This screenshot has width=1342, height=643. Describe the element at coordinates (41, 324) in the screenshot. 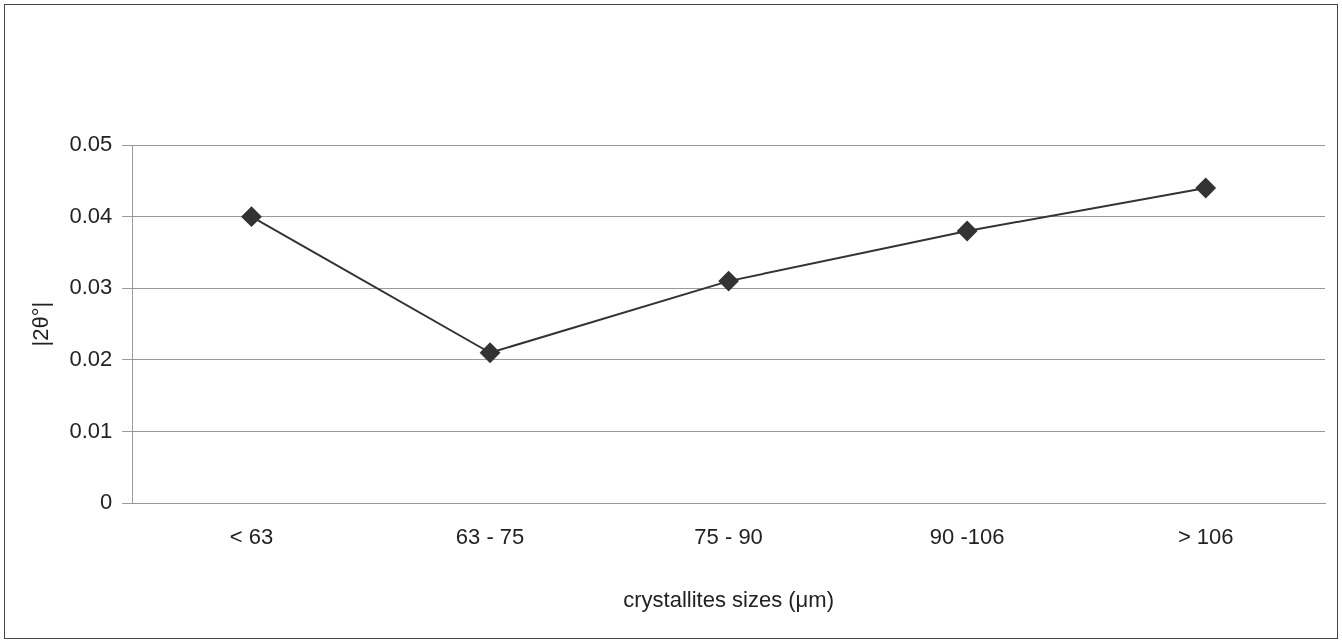

I see `y-axis-title: |2θ°|` at that location.